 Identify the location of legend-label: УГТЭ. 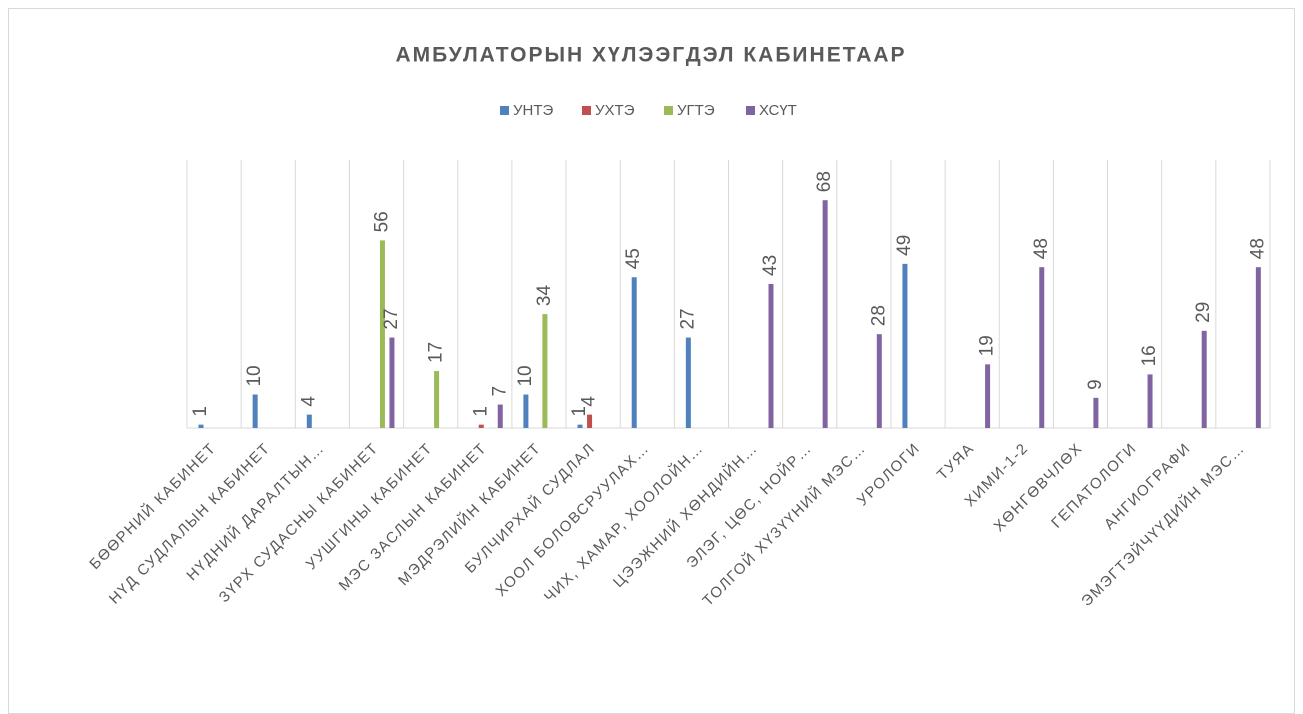
(696, 110).